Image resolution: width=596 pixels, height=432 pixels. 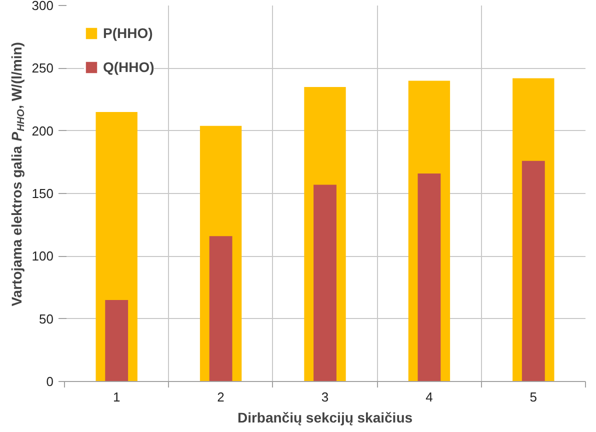 I want to click on y-tick-label: 100, so click(x=43, y=256).